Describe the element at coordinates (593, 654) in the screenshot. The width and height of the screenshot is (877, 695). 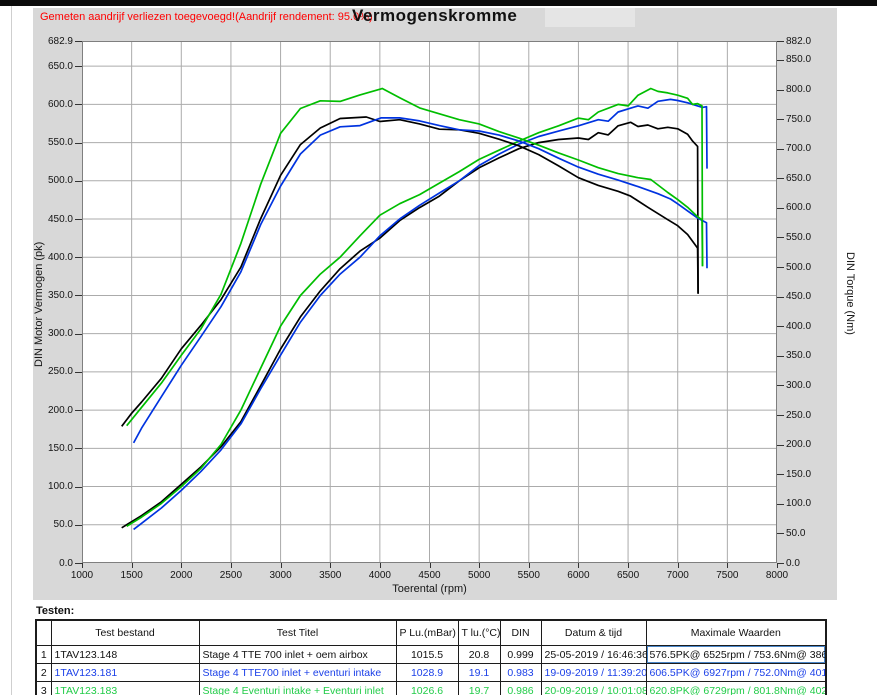
I see `cell: 25-05-2019 / 16:46:36` at that location.